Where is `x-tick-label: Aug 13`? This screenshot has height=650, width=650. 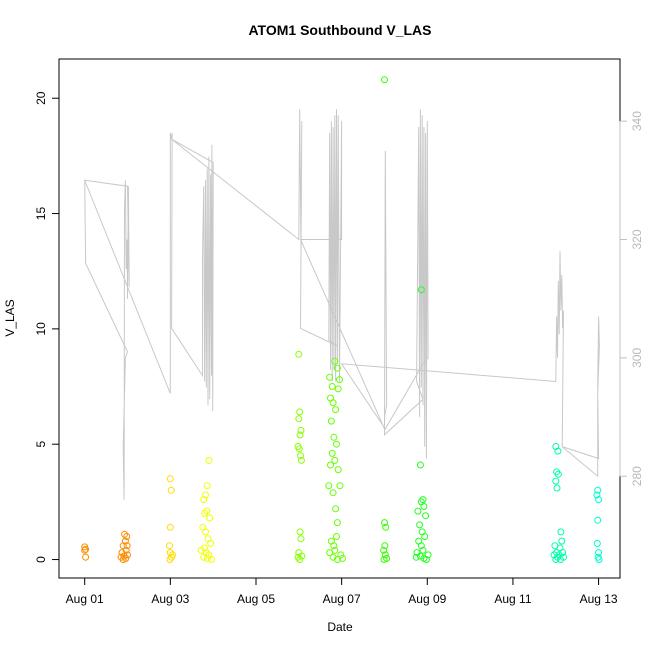 x-tick-label: Aug 13 is located at coordinates (599, 599).